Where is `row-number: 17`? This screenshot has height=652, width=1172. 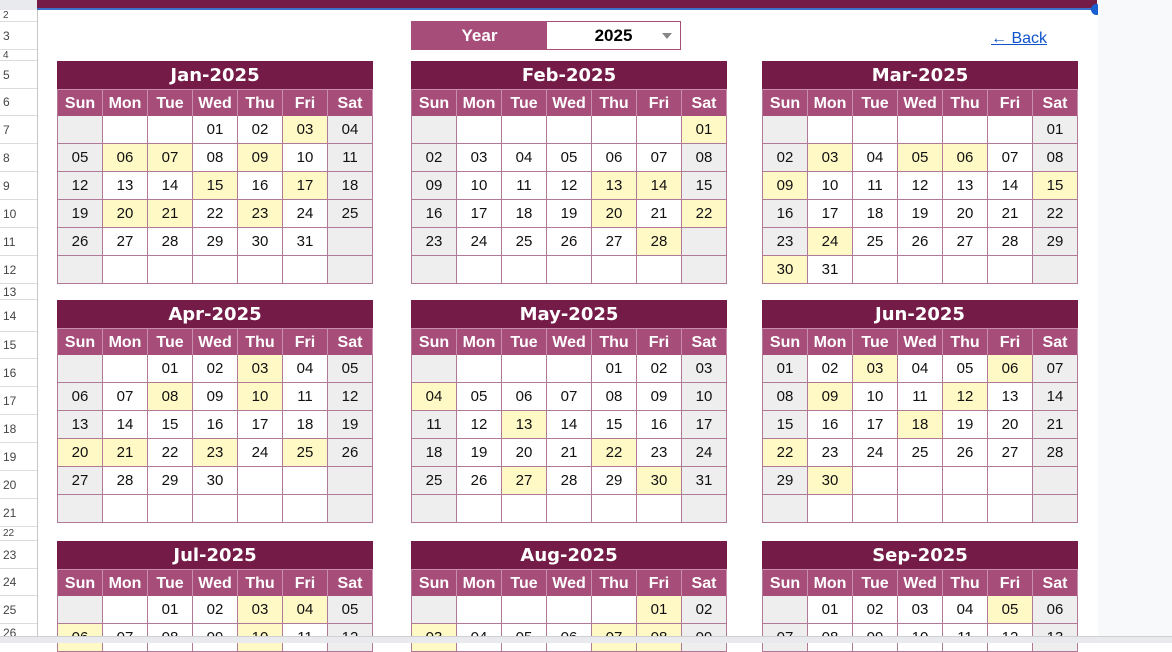 row-number: 17 is located at coordinates (18, 401).